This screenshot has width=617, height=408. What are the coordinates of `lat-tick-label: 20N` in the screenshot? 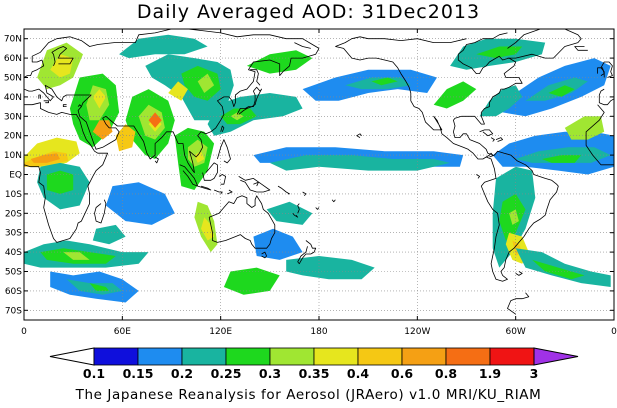 It's located at (13, 137).